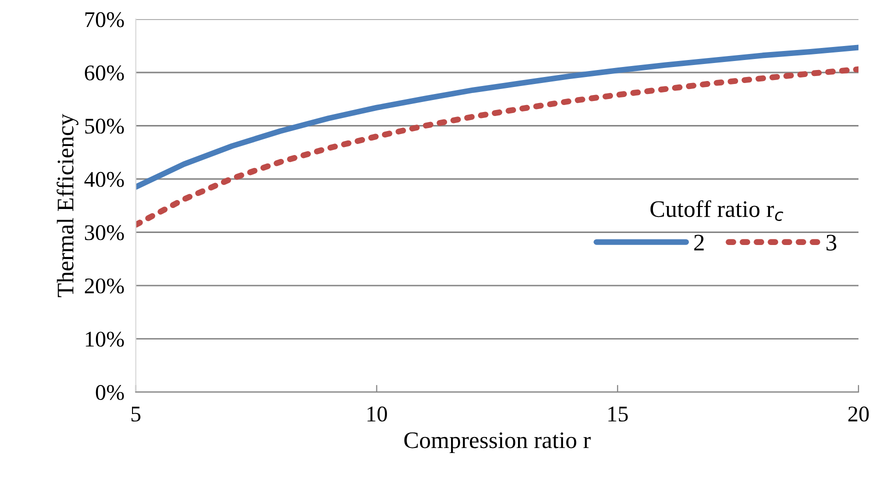  What do you see at coordinates (699, 242) in the screenshot?
I see `legend-label: 2` at bounding box center [699, 242].